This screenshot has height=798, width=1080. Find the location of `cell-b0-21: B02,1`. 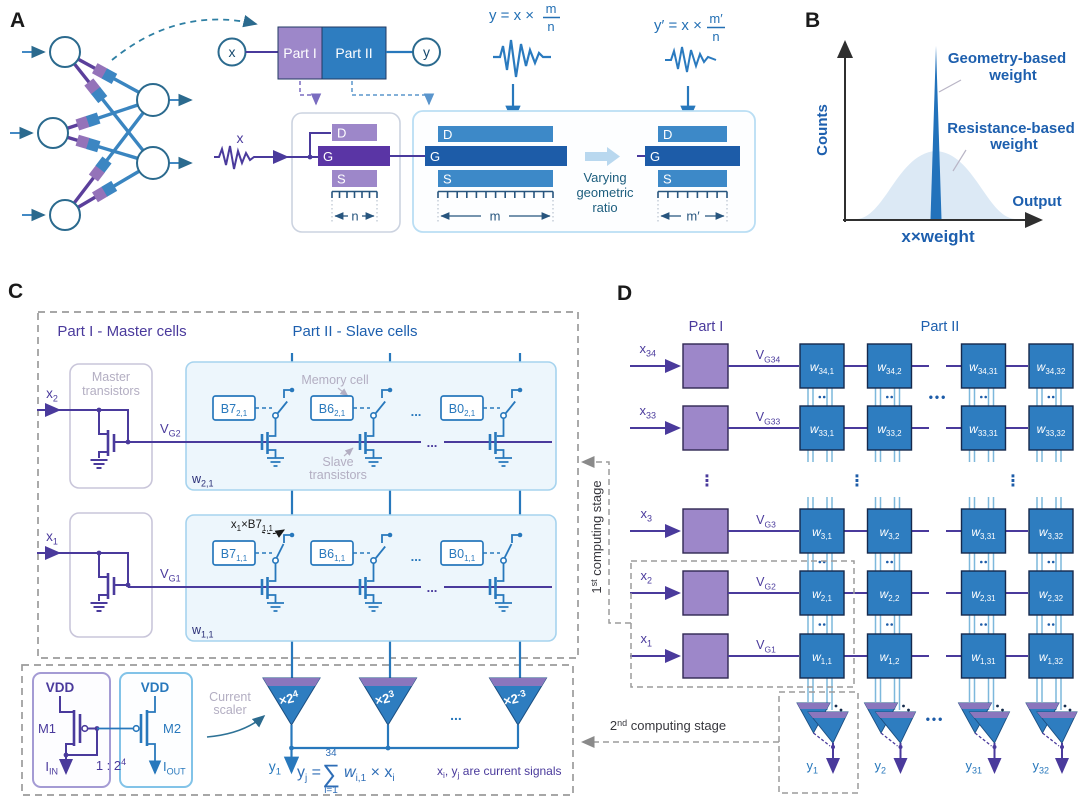

cell-b0-21: B02,1 is located at coordinates (462, 410).